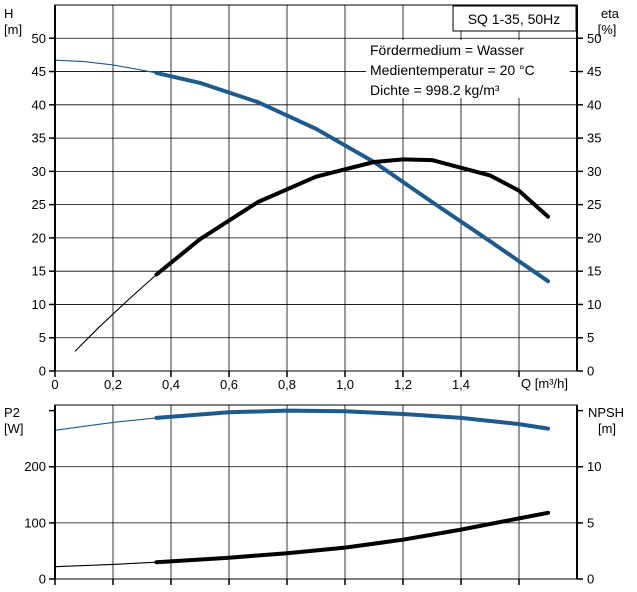 The image size is (637, 592). Describe the element at coordinates (39, 38) in the screenshot. I see `top-left-tick-label-50: 50` at that location.